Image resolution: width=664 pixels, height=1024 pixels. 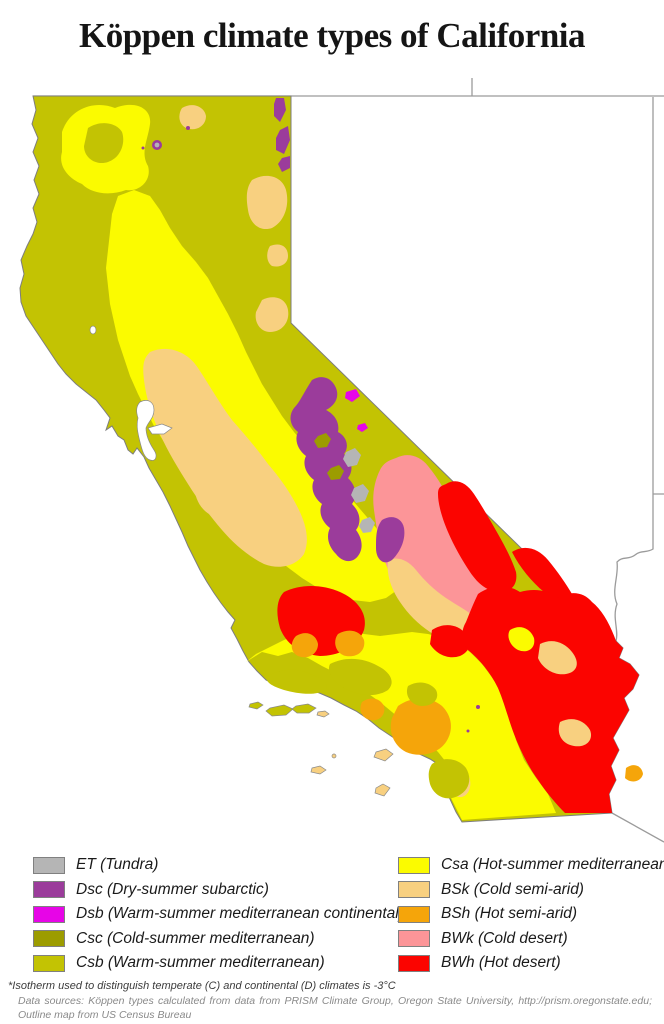 What do you see at coordinates (195, 938) in the screenshot?
I see `legend-label-csc: Csc (Cold-summer mediterranean)` at bounding box center [195, 938].